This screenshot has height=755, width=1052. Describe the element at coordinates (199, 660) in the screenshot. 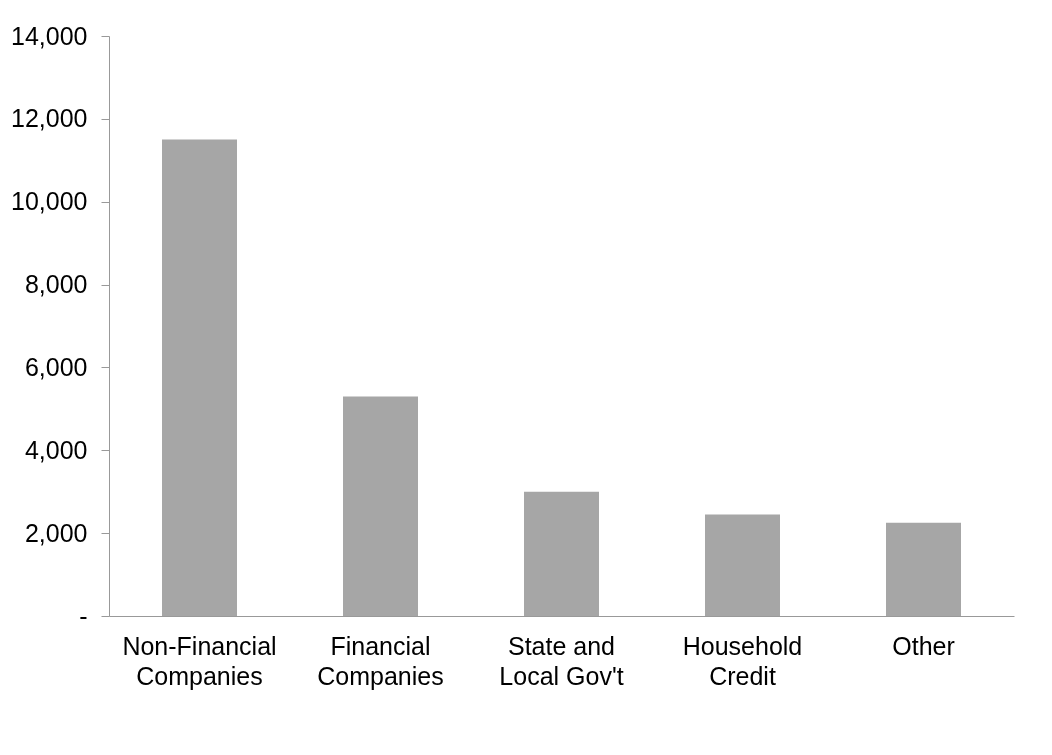

I see `x-tick-label: Non-Financial Companies` at that location.